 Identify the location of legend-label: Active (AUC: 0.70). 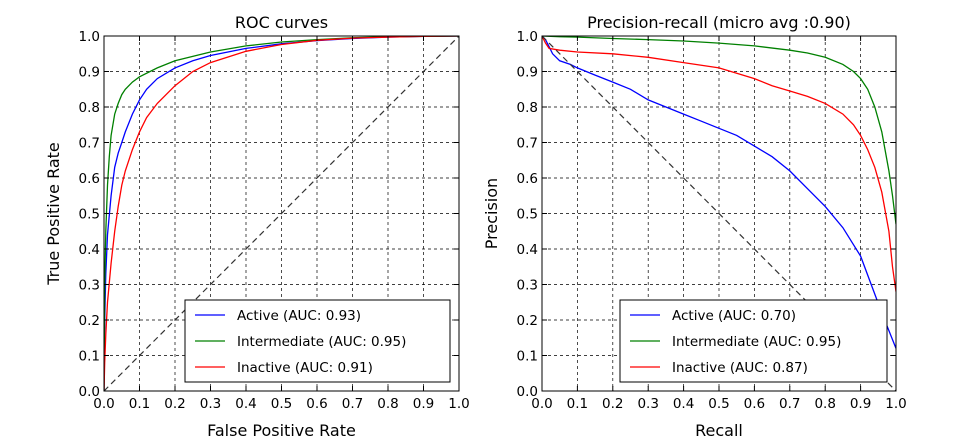
(734, 316).